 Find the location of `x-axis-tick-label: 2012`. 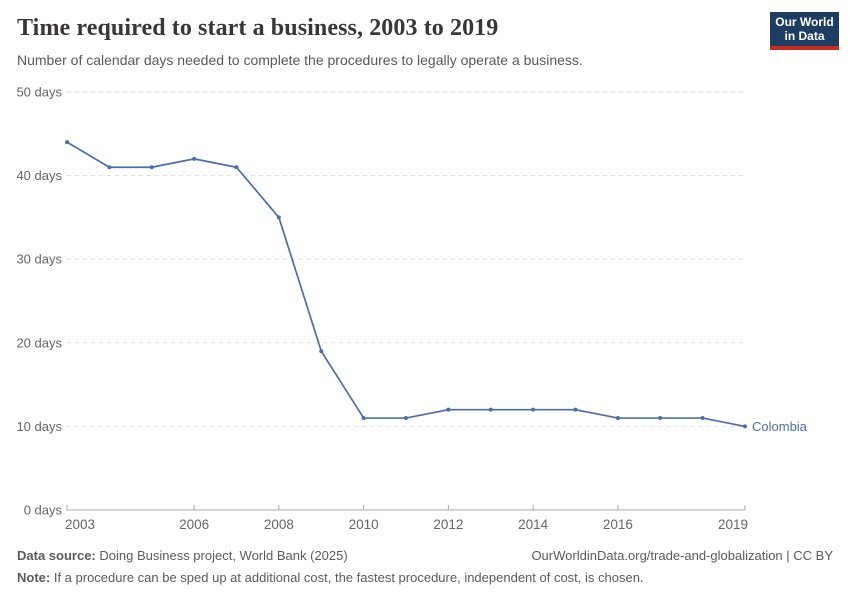

x-axis-tick-label: 2012 is located at coordinates (448, 524).